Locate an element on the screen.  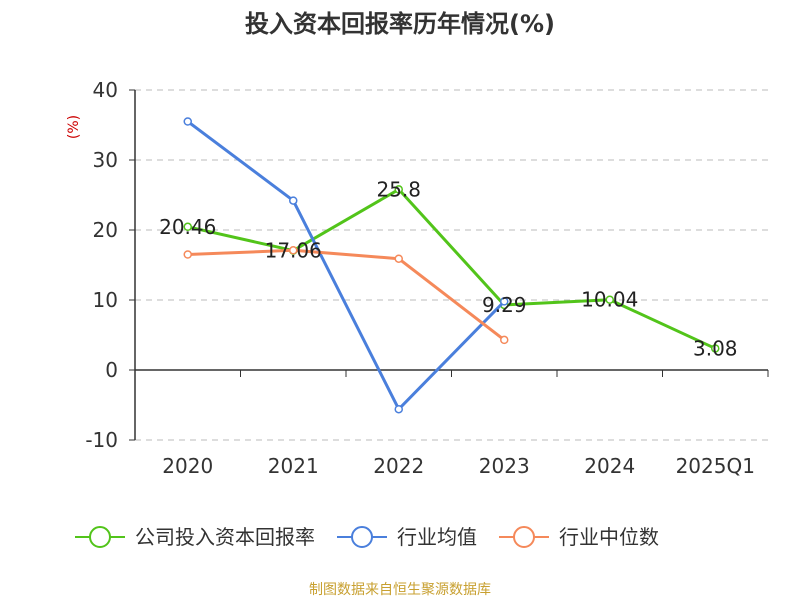
data-label: 17.06 is located at coordinates (293, 251).